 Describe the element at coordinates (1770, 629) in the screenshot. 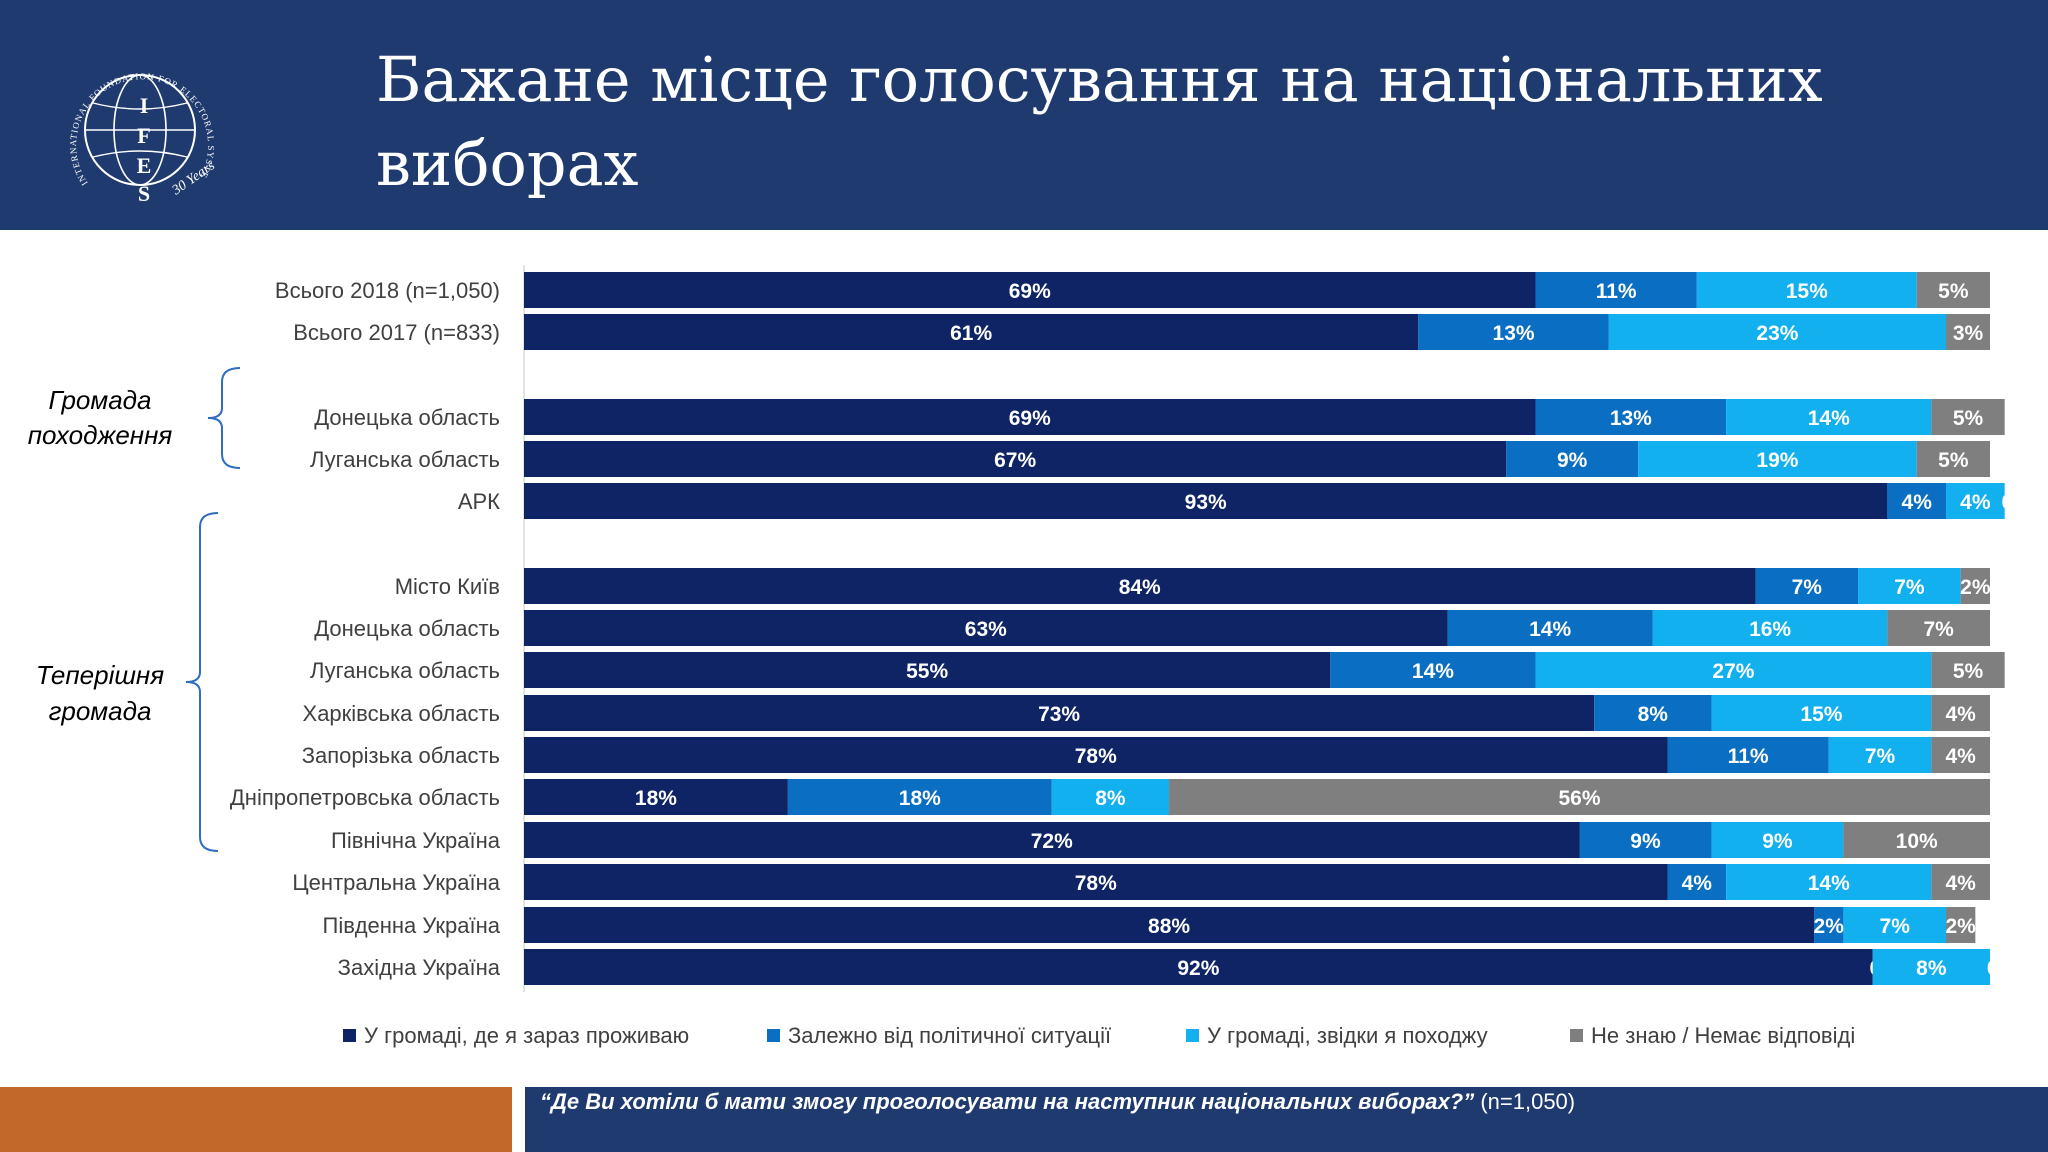

I see `data-label: 16%` at that location.